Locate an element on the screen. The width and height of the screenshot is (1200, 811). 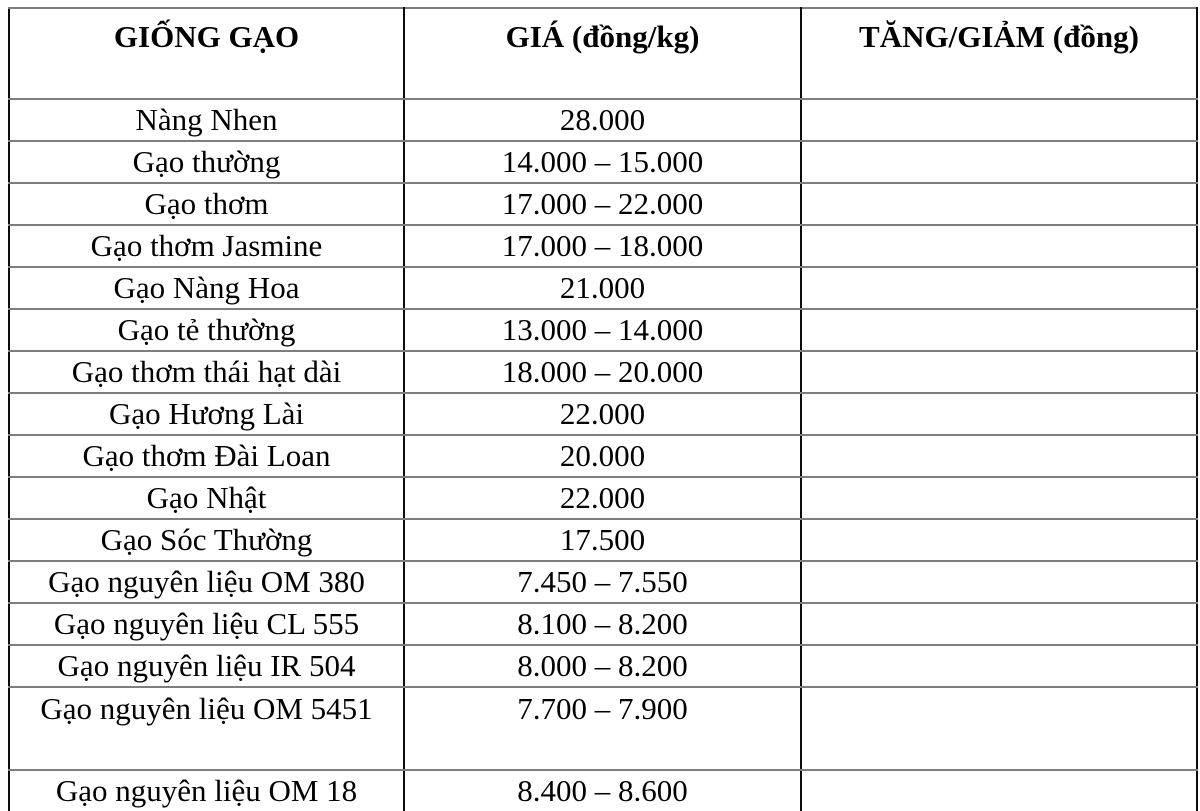
variety-cell-text: Gạo nguyên liệu CL 555 is located at coordinates (206, 623).